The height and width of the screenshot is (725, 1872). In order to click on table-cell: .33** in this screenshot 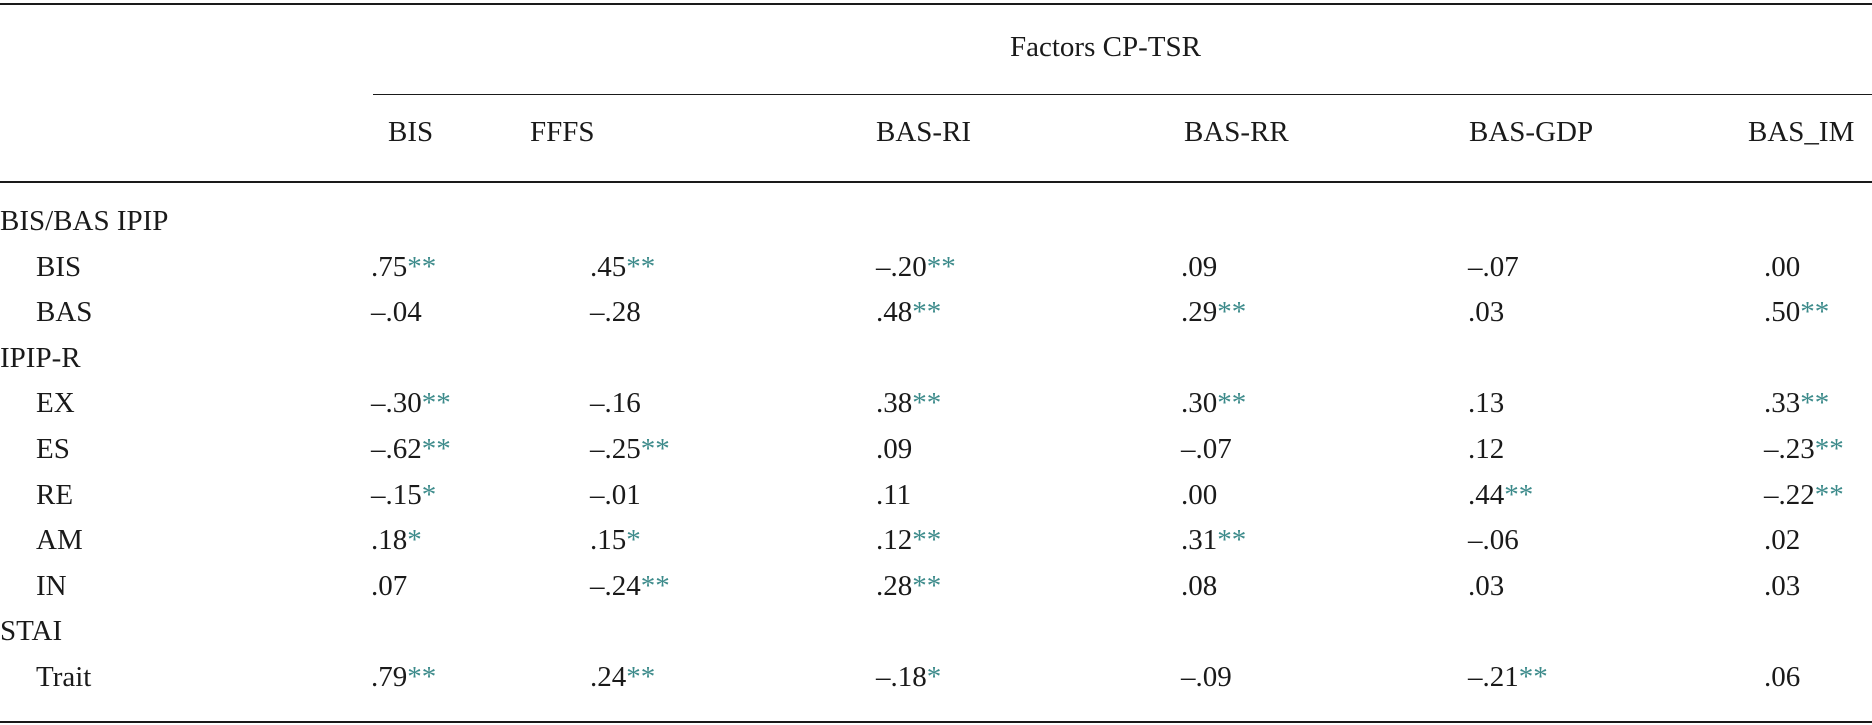, I will do `click(1796, 403)`.